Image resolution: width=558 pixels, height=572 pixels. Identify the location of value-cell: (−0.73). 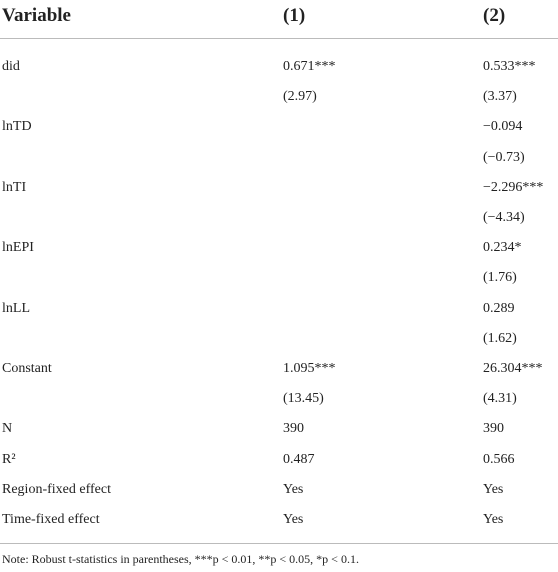
(504, 157).